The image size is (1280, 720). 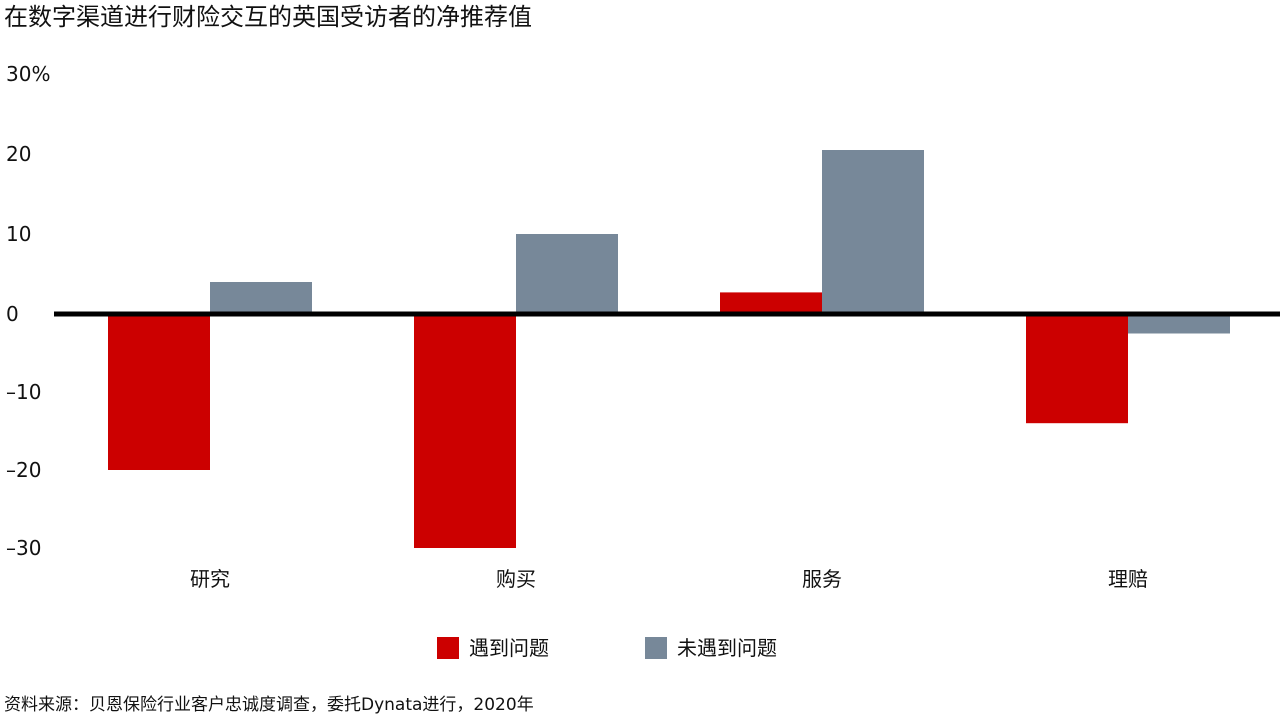 What do you see at coordinates (18, 234) in the screenshot?
I see `y-tick-label: 10` at bounding box center [18, 234].